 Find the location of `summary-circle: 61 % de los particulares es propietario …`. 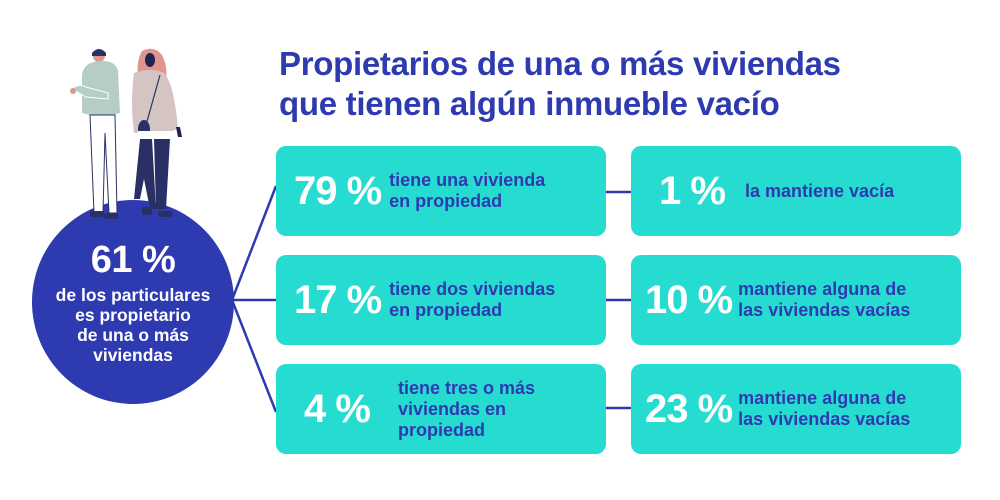

summary-circle: 61 % de los particulares es propietario … is located at coordinates (133, 302).